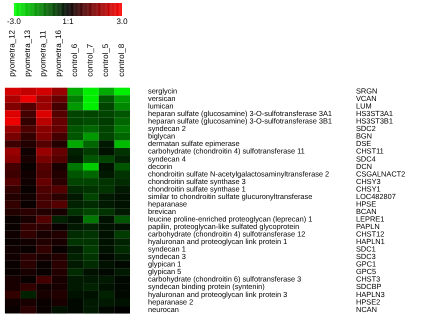  What do you see at coordinates (105, 60) in the screenshot?
I see `x-tick-label: control_5` at bounding box center [105, 60].